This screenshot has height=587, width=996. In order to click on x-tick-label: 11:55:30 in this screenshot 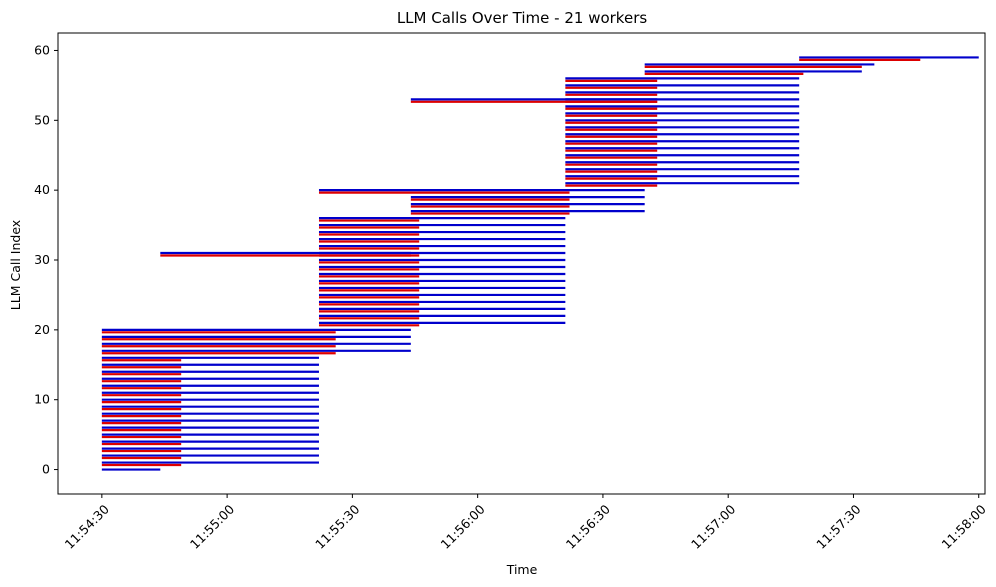, I will do `click(337, 526)`.